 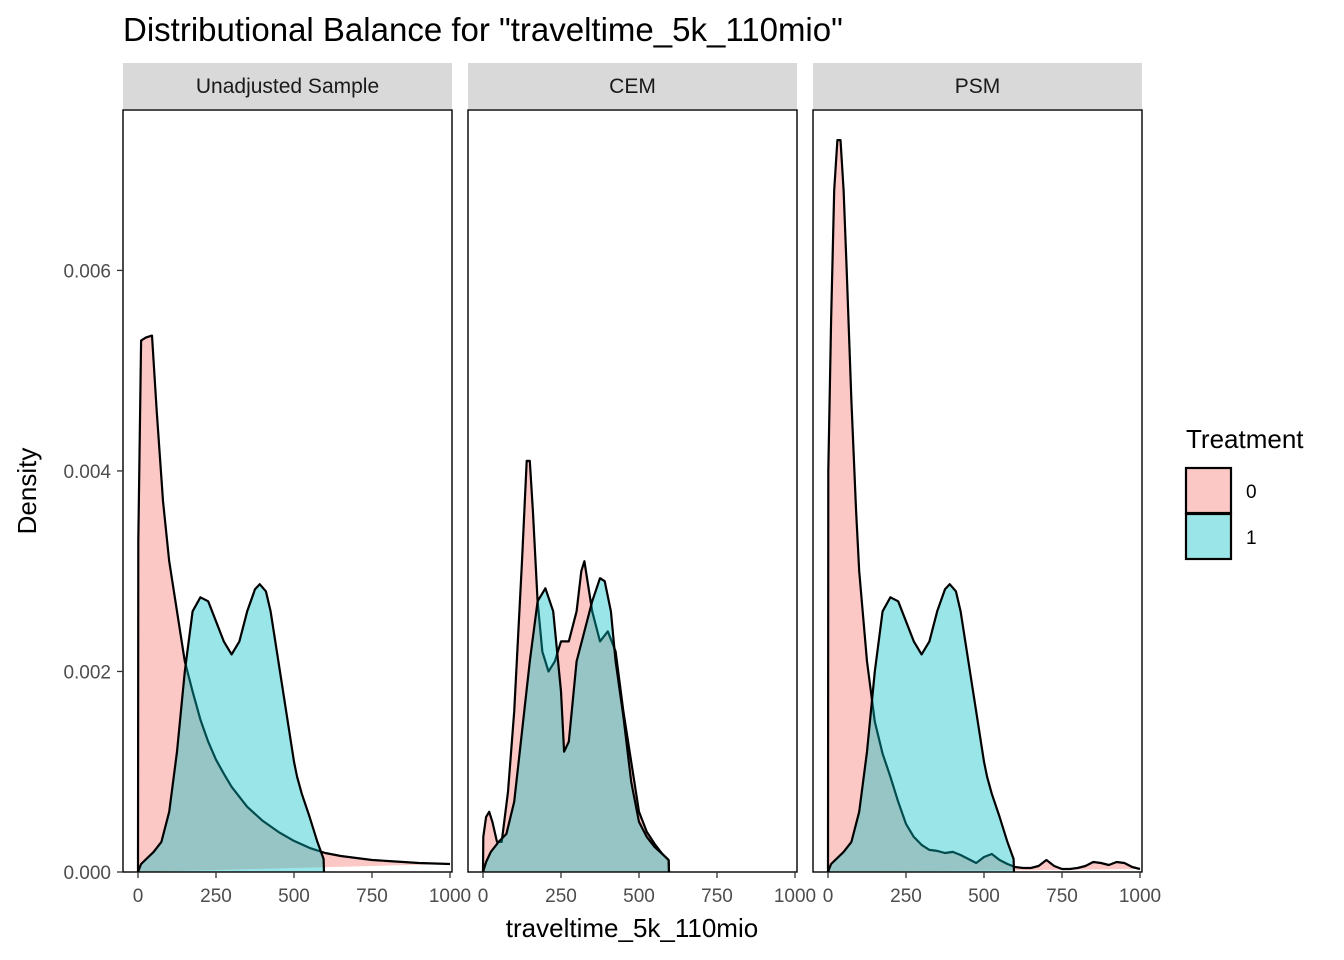 What do you see at coordinates (87, 672) in the screenshot?
I see `y-tick-label: 0.002` at bounding box center [87, 672].